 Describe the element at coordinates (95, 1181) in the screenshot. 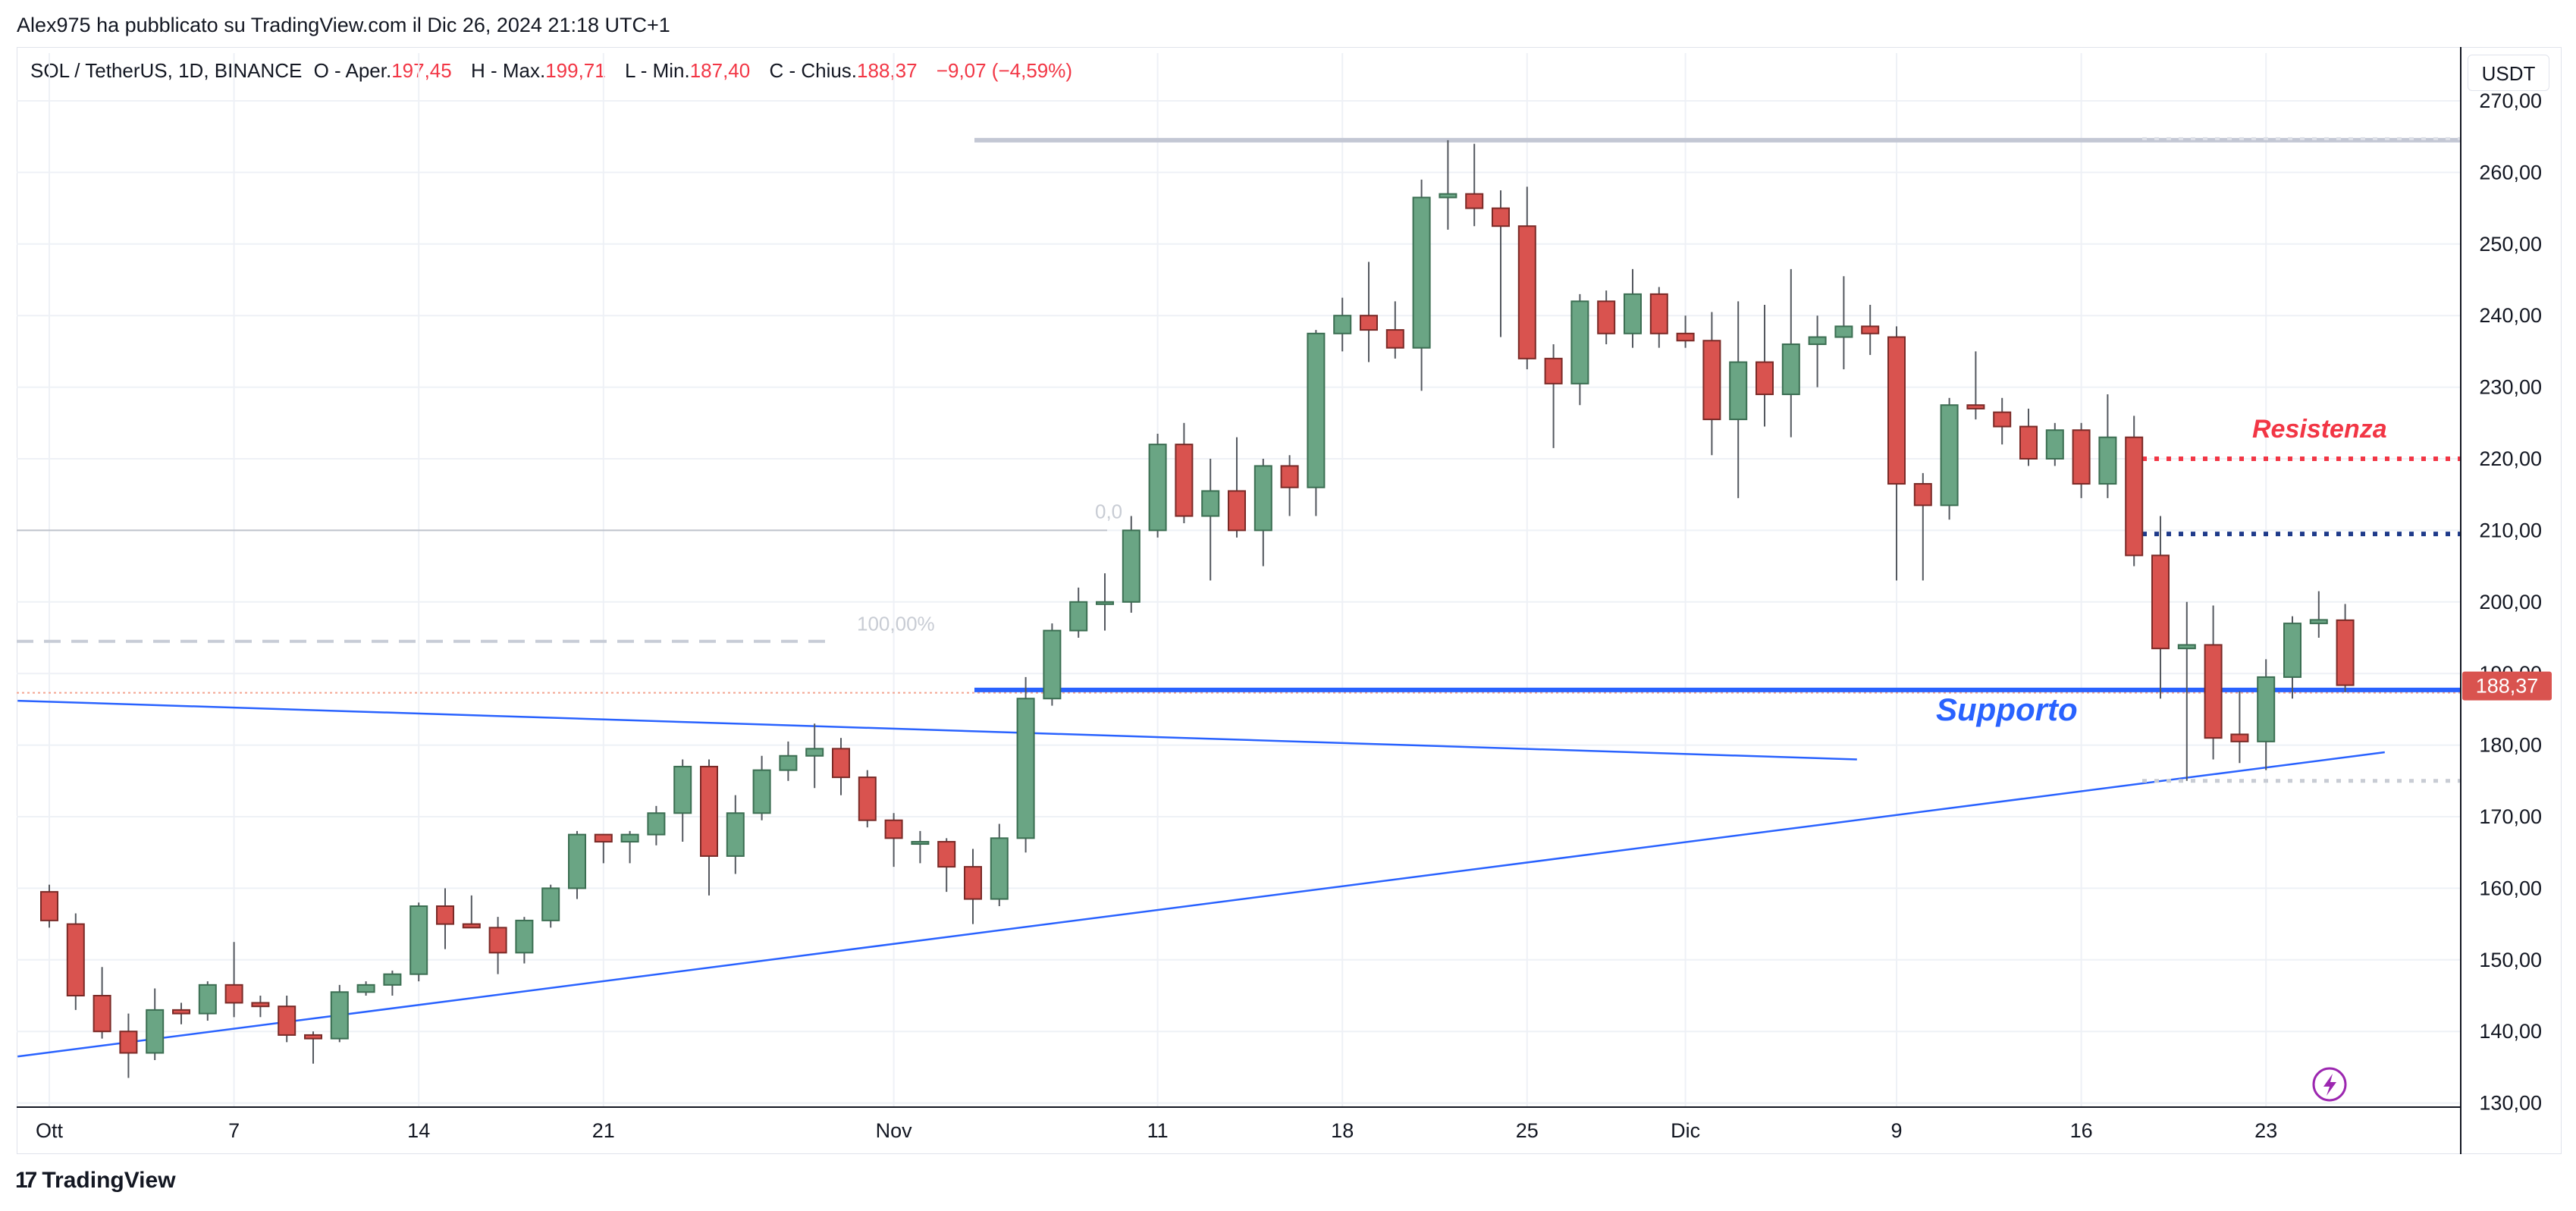

I see `tradingview-logo: 17 TradingView` at that location.